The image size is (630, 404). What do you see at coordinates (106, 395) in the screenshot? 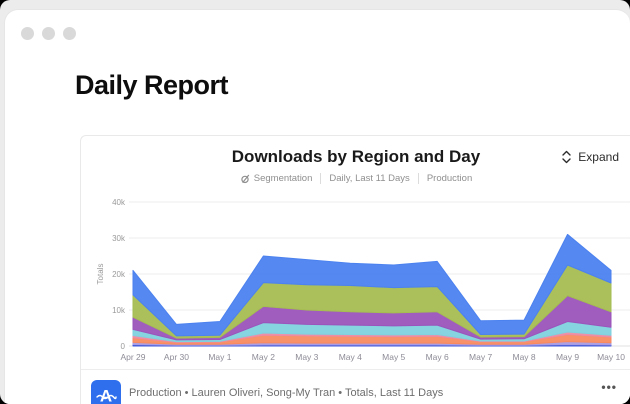
I see `svg-text: A` at bounding box center [106, 395].